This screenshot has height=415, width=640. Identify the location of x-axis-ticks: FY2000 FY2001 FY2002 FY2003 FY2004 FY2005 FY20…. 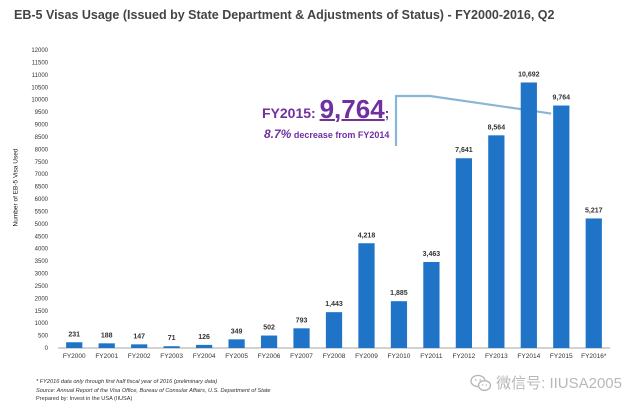
(335, 356).